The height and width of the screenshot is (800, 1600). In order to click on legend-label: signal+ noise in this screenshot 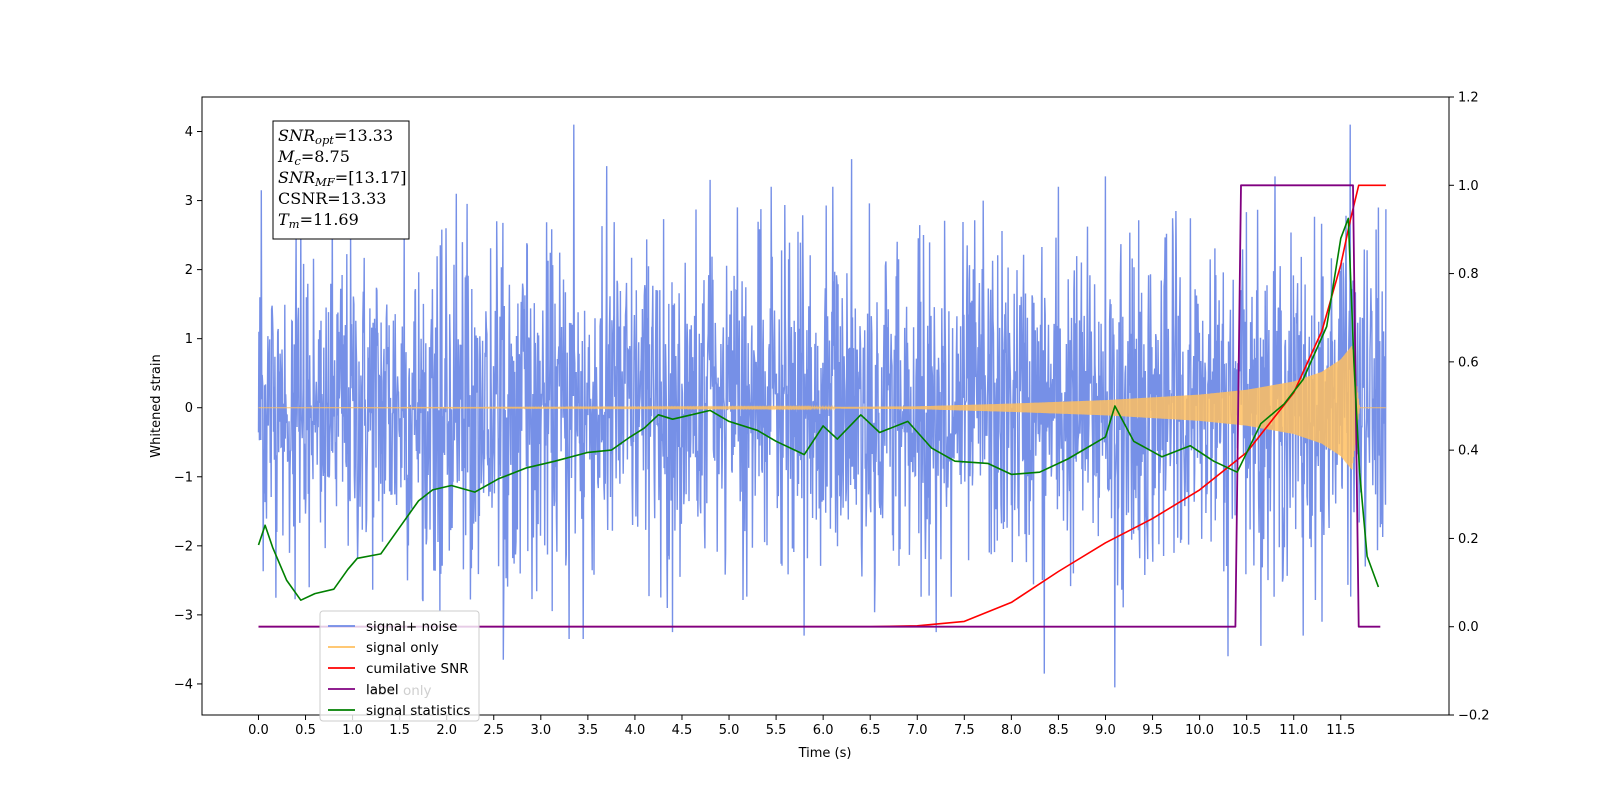, I will do `click(411, 627)`.